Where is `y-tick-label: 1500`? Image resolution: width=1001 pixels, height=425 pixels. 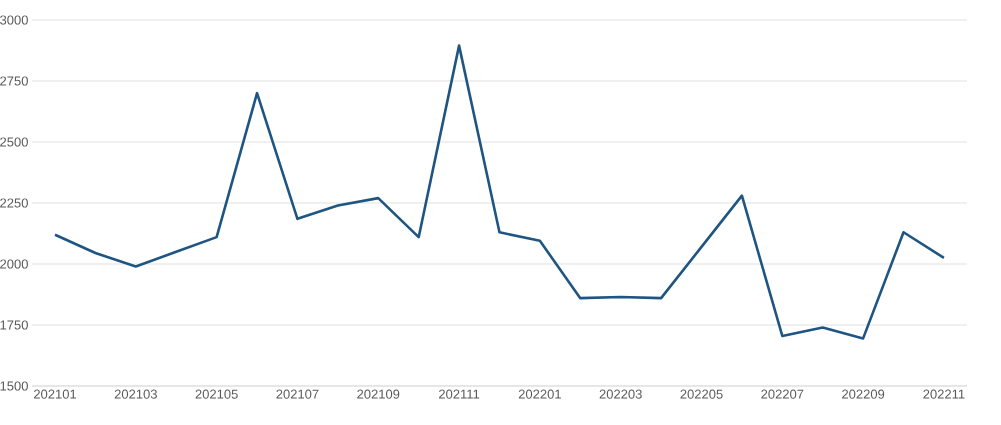 y-tick-label: 1500 is located at coordinates (14, 386).